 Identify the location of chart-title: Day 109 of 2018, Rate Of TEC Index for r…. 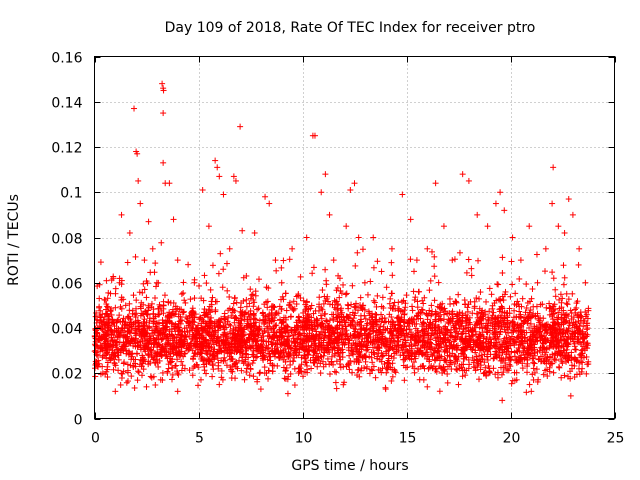
(350, 28).